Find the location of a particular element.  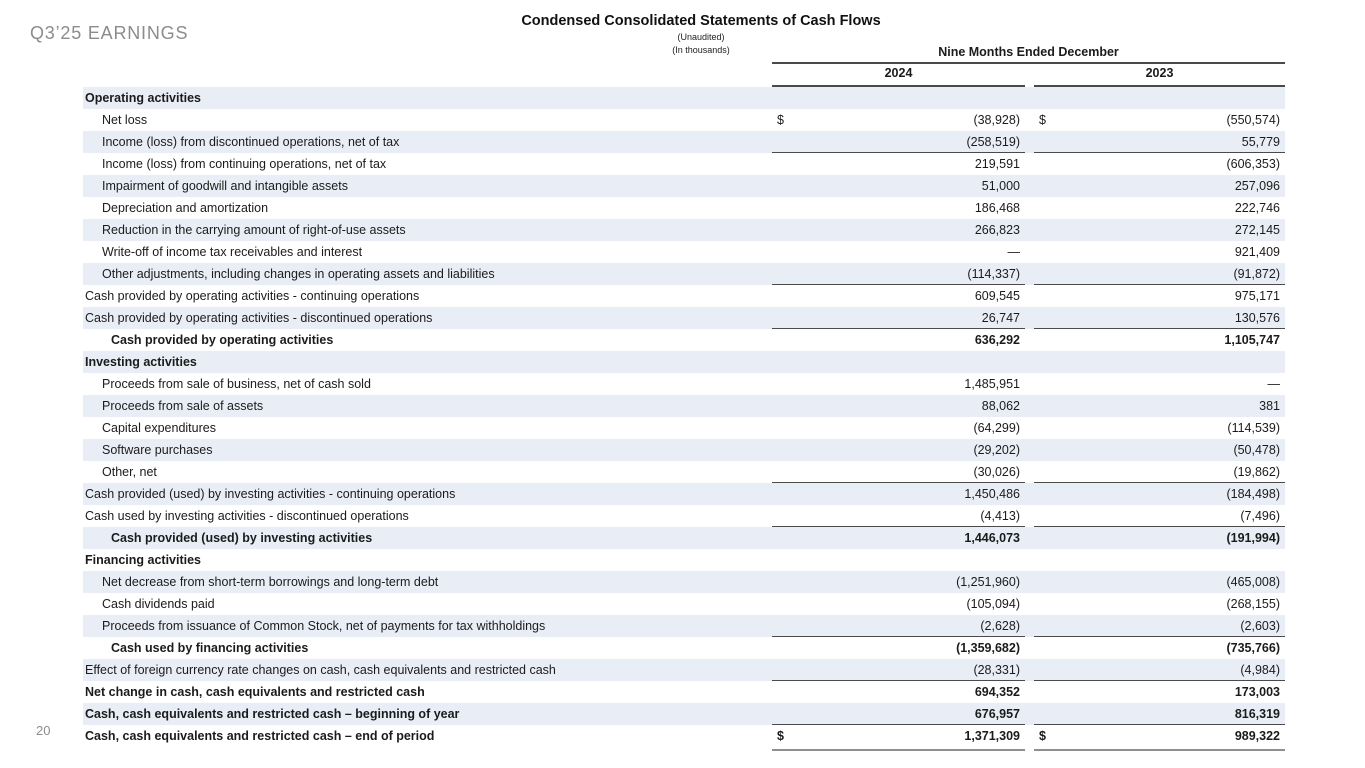

cell-value: (550,574) is located at coordinates (1253, 120).